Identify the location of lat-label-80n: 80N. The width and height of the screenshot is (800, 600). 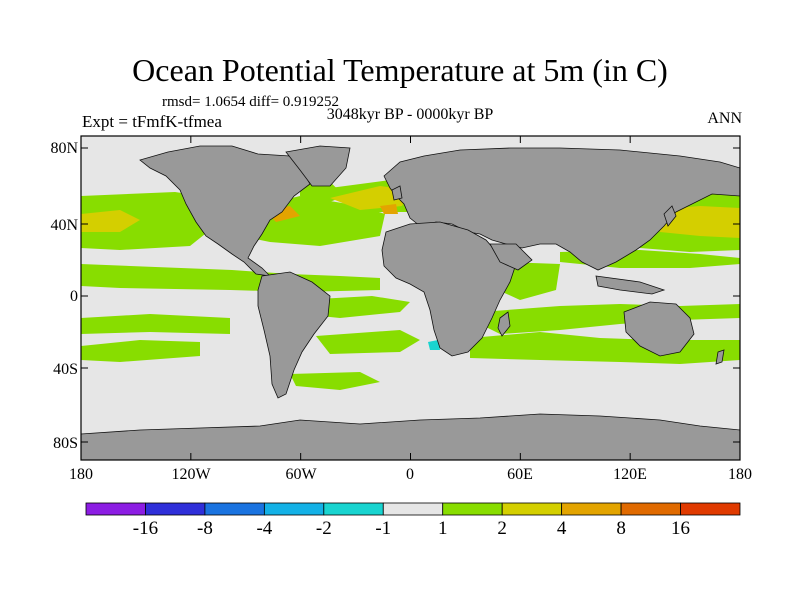
(64, 148).